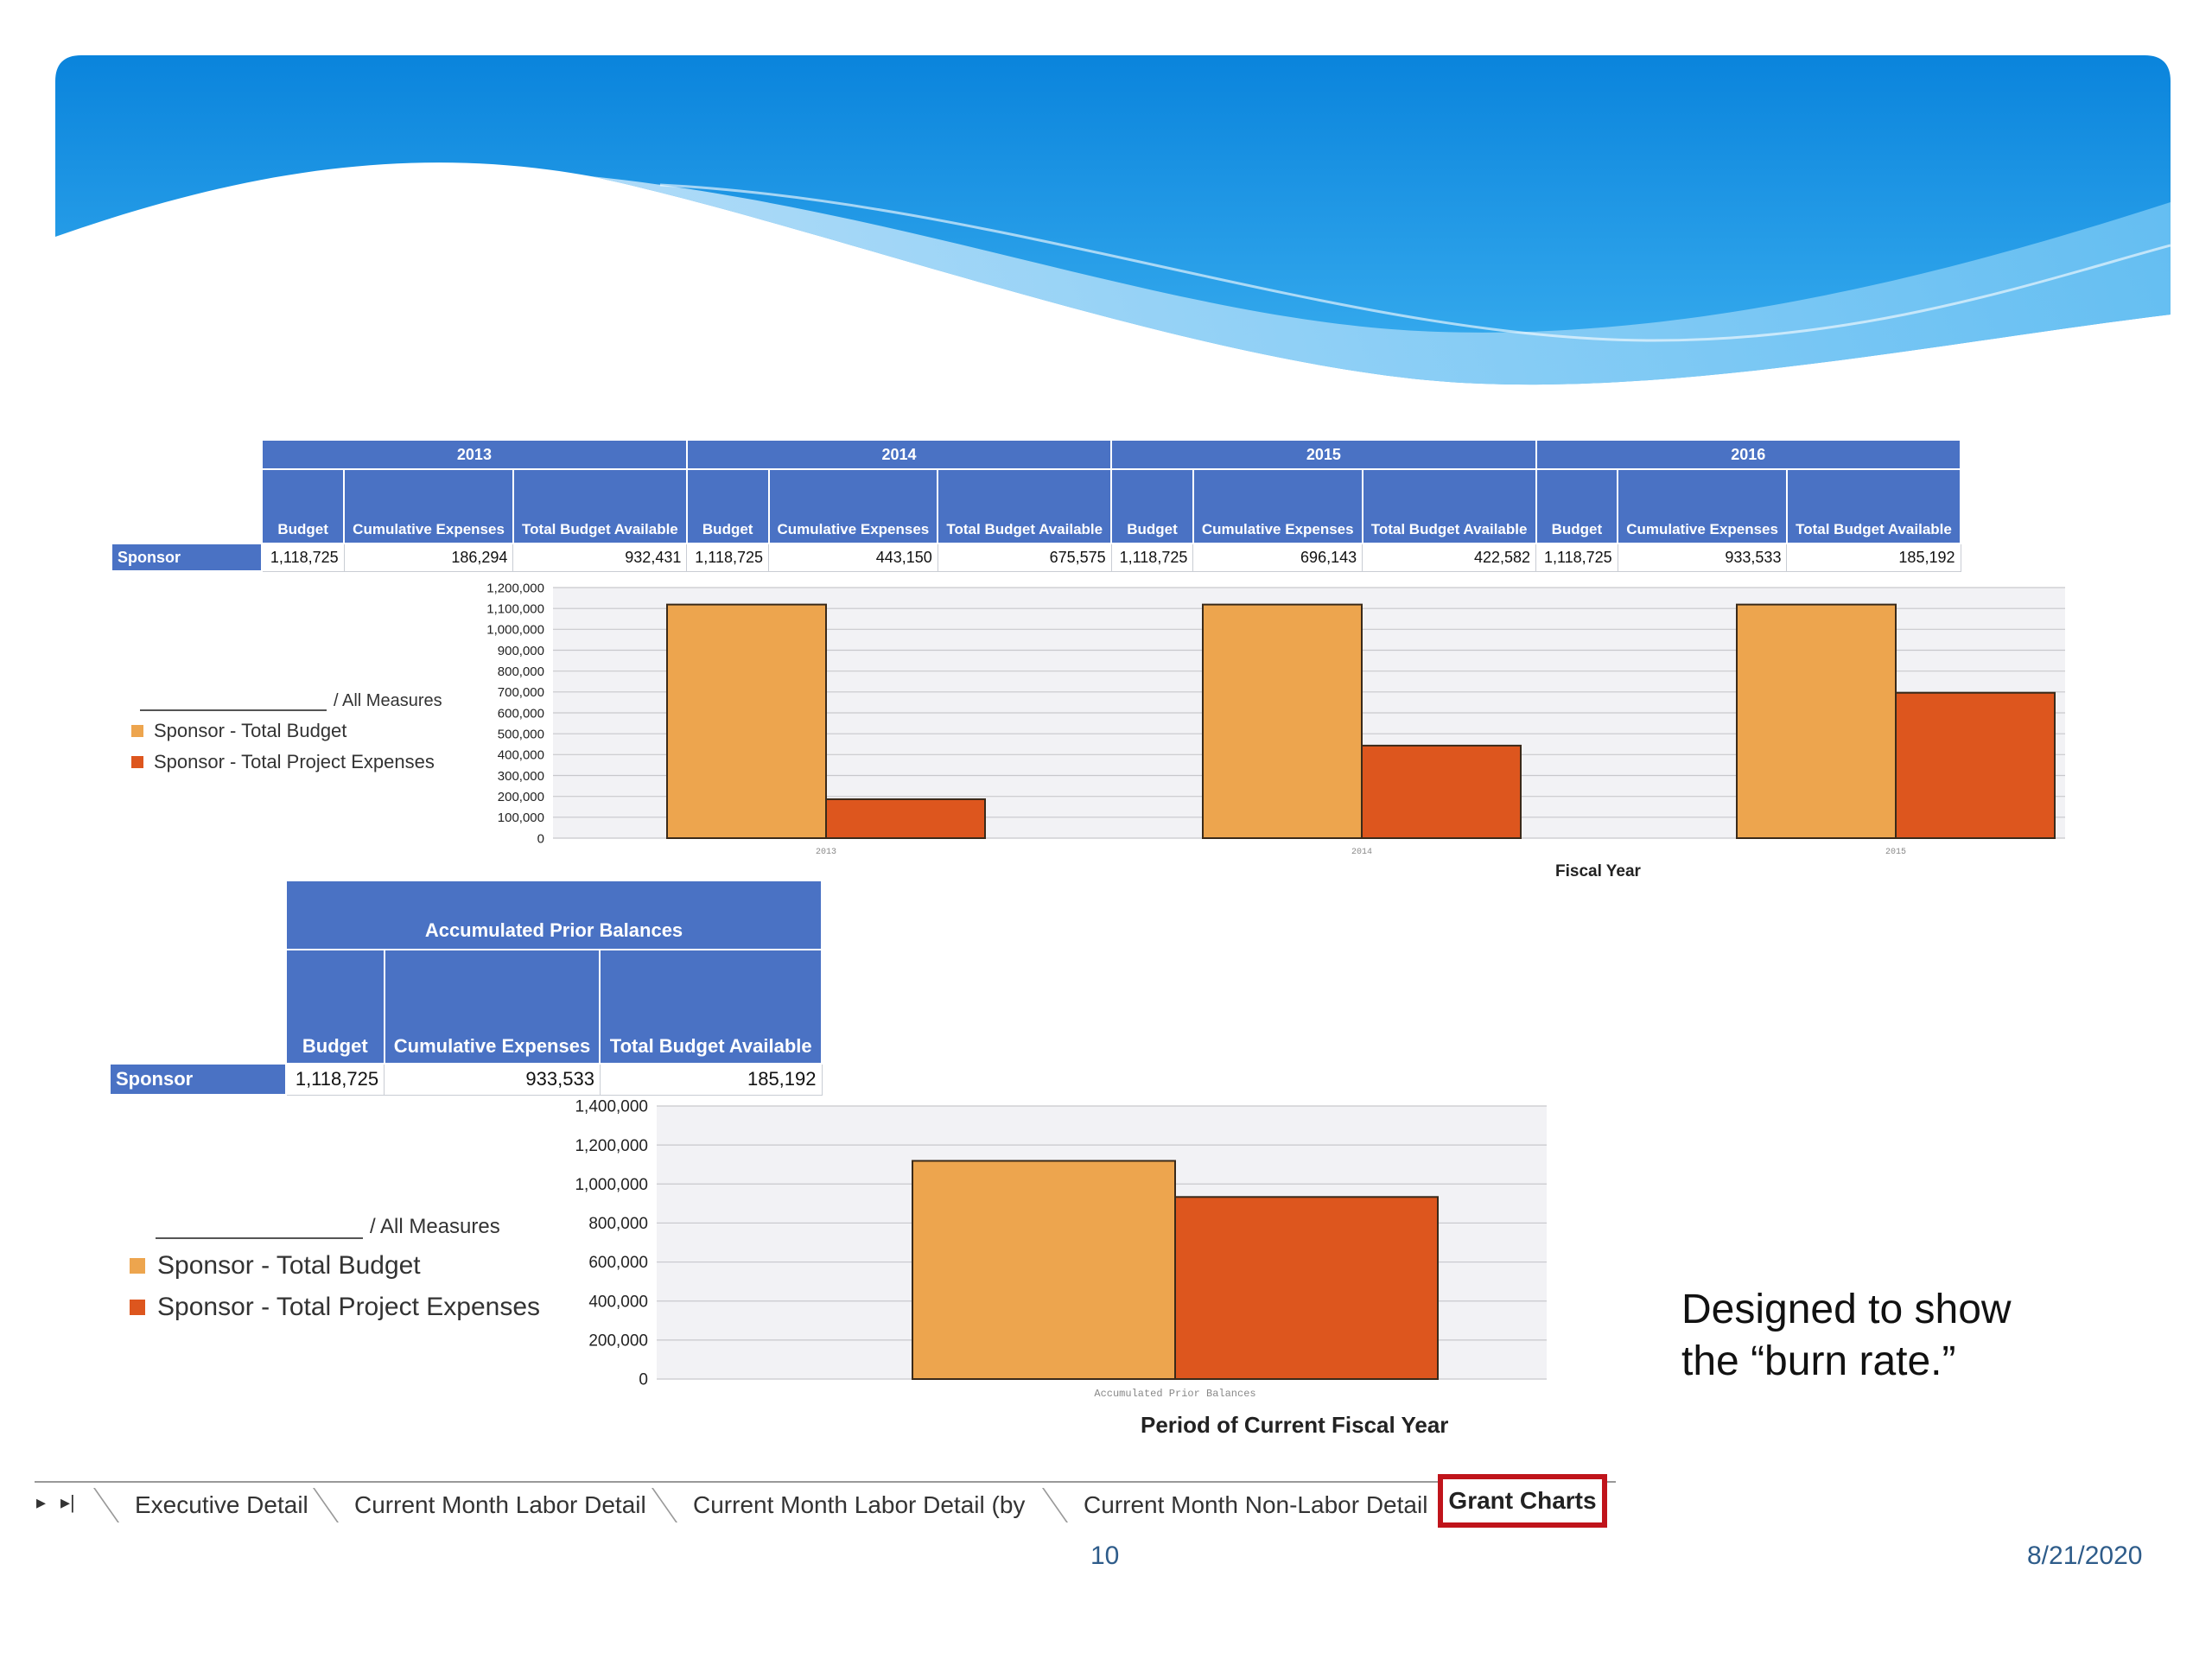 This screenshot has height=1659, width=2212. Describe the element at coordinates (521, 713) in the screenshot. I see `y-tick-label: 600,000` at that location.